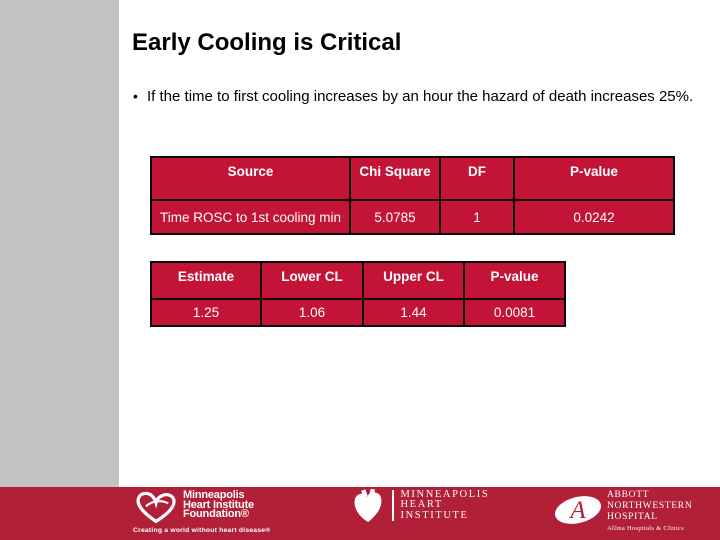  I want to click on anw-tagline: Allina Hospitals & Clinics, so click(645, 528).